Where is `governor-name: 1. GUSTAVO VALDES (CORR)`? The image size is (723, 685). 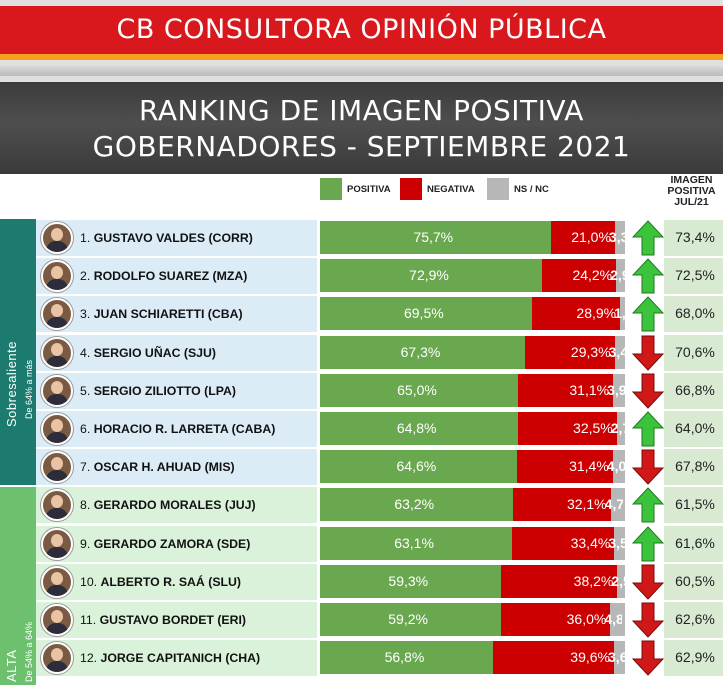
governor-name: 1. GUSTAVO VALDES (CORR) is located at coordinates (166, 238).